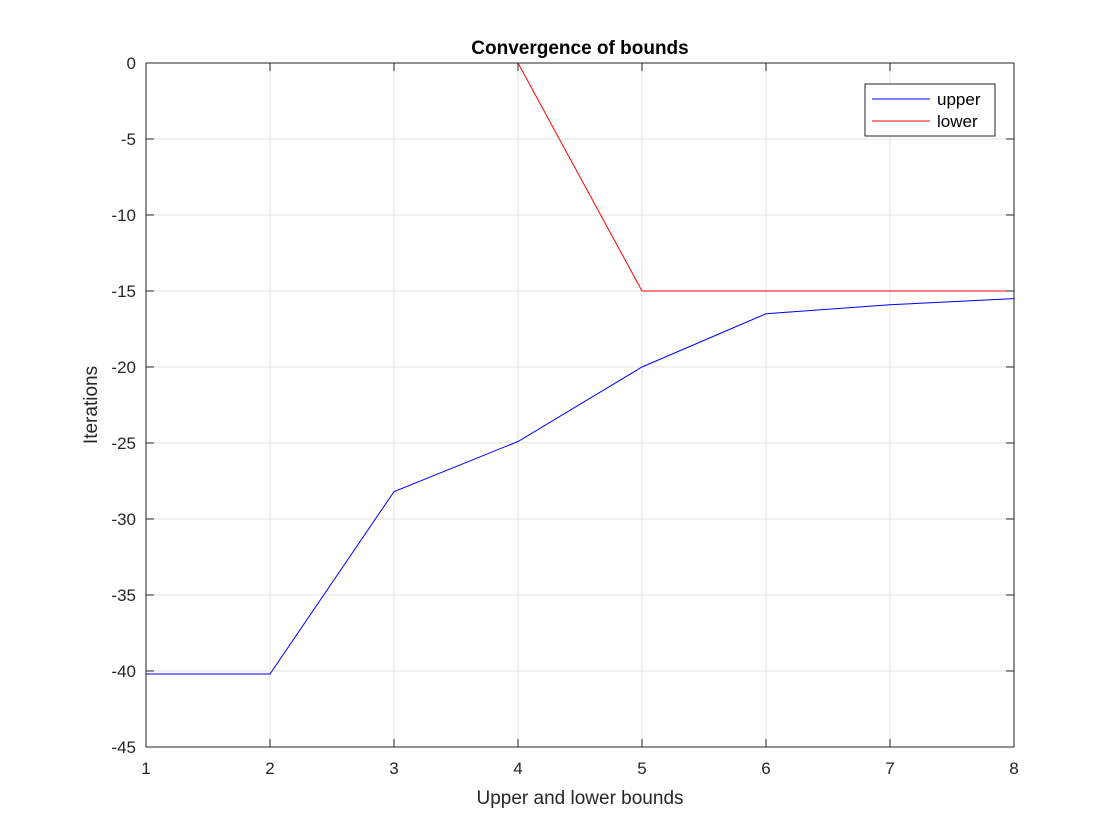  I want to click on x-tick-label: 6, so click(765, 768).